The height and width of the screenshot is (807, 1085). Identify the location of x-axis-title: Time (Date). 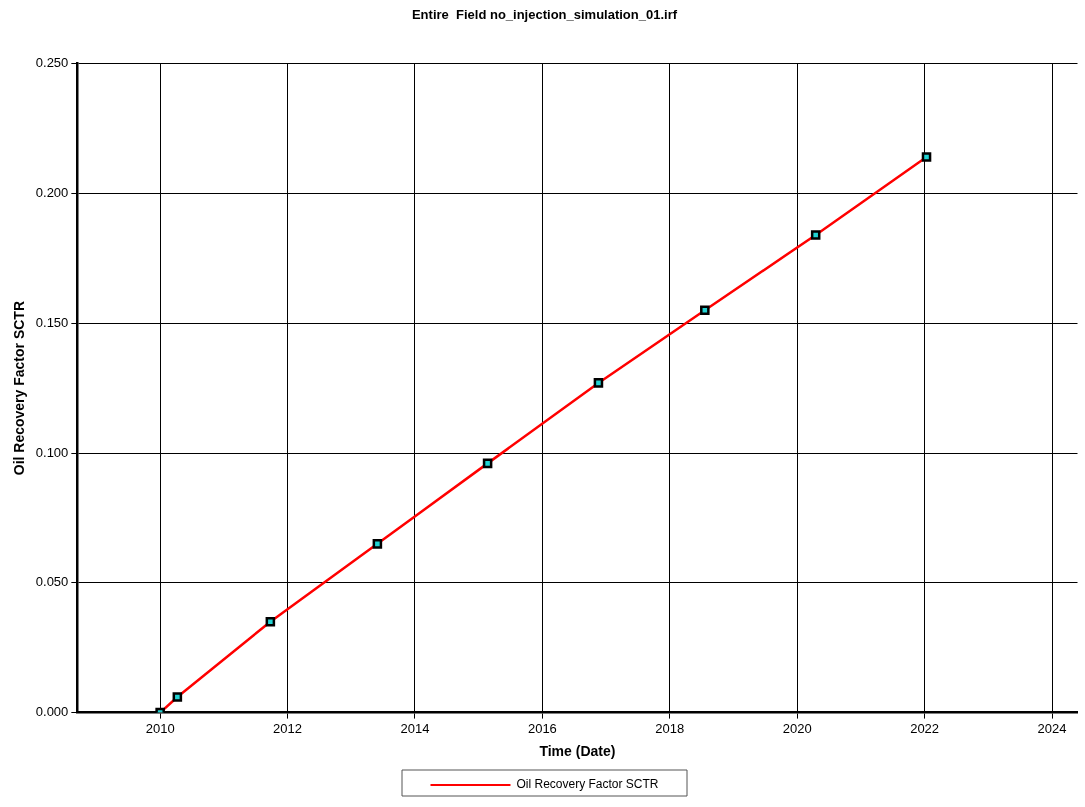
(577, 751).